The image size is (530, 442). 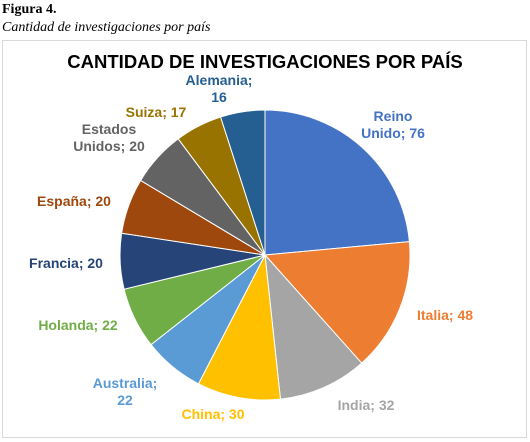 I want to click on data-label-india: India; 32, so click(x=366, y=405).